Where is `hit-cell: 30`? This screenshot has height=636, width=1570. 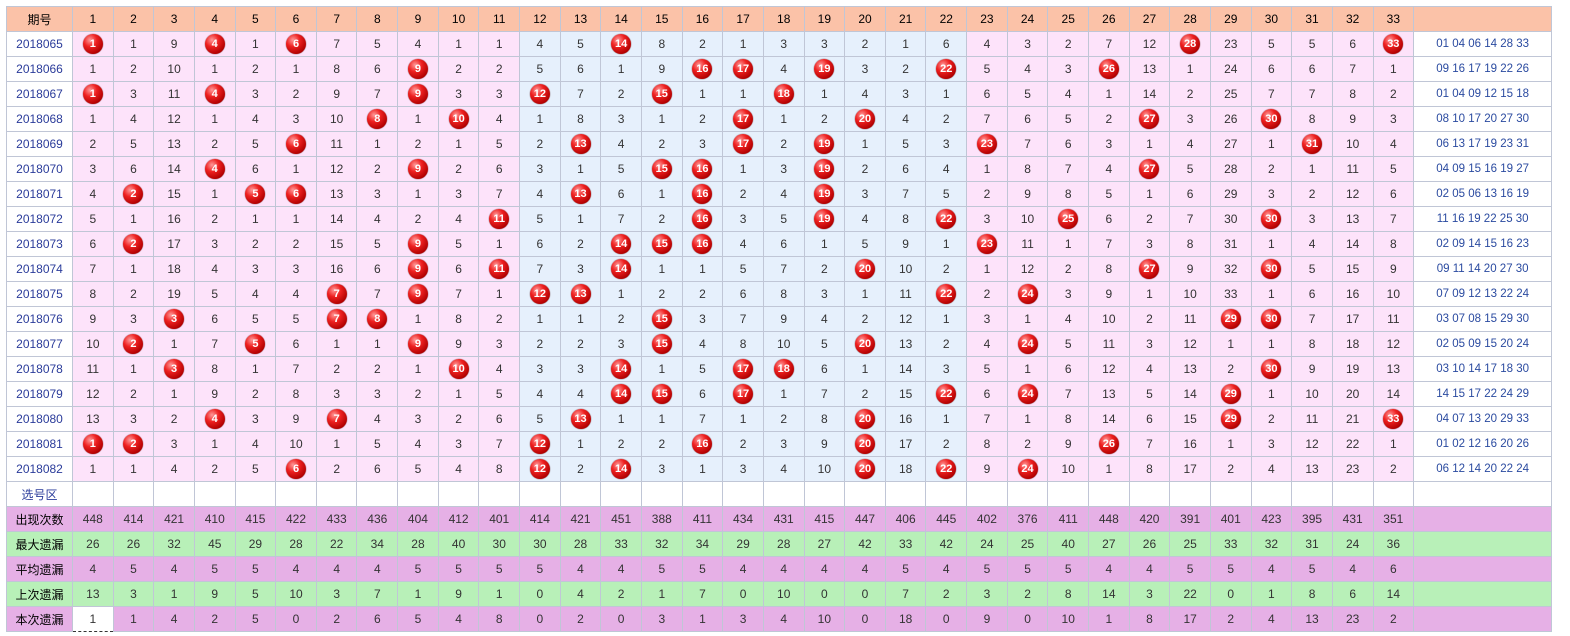
hit-cell: 30 is located at coordinates (1271, 269).